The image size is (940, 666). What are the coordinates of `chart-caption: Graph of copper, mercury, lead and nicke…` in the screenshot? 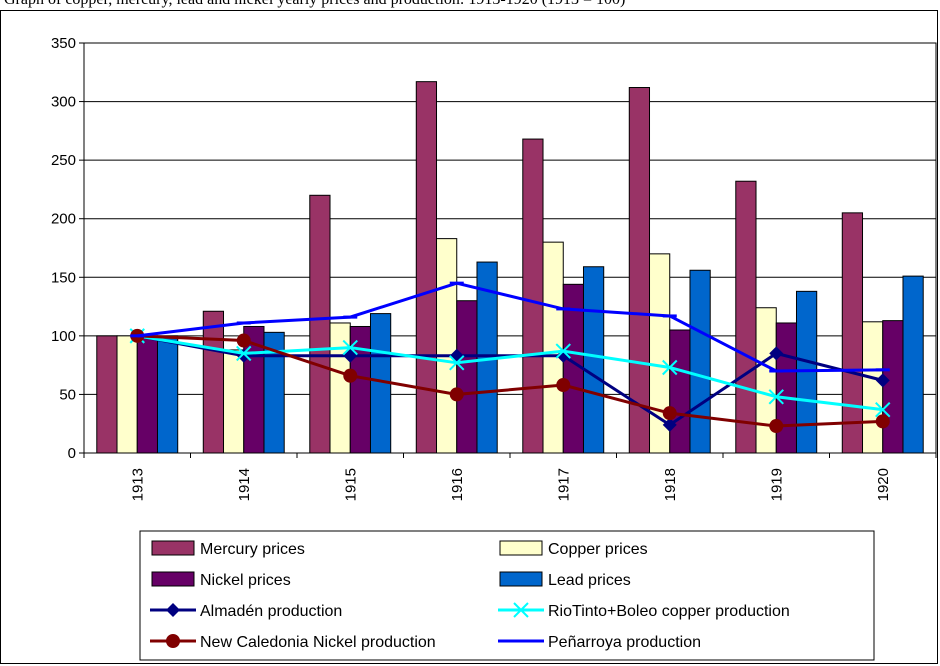 It's located at (470, 5).